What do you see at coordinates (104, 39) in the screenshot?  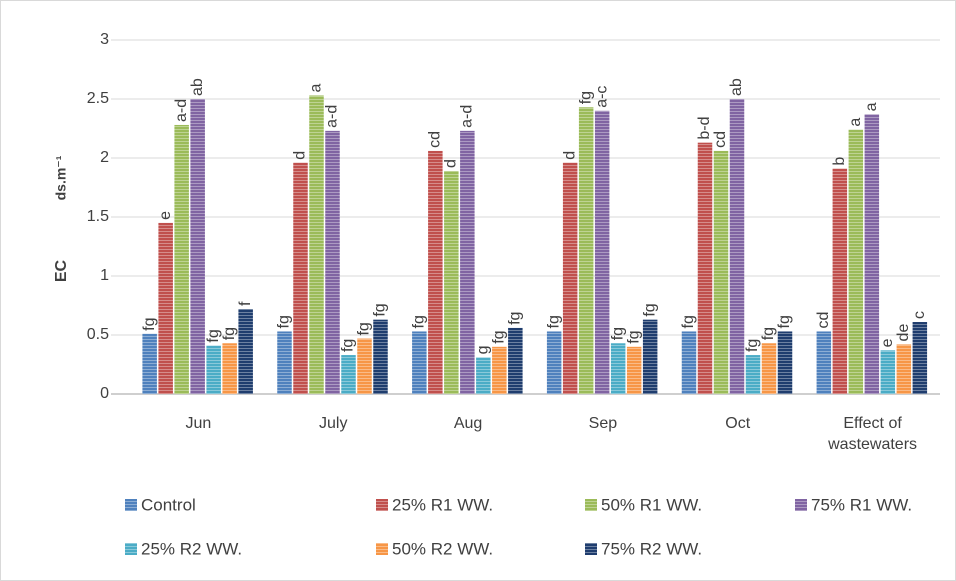 I see `y-tick-label: 3` at bounding box center [104, 39].